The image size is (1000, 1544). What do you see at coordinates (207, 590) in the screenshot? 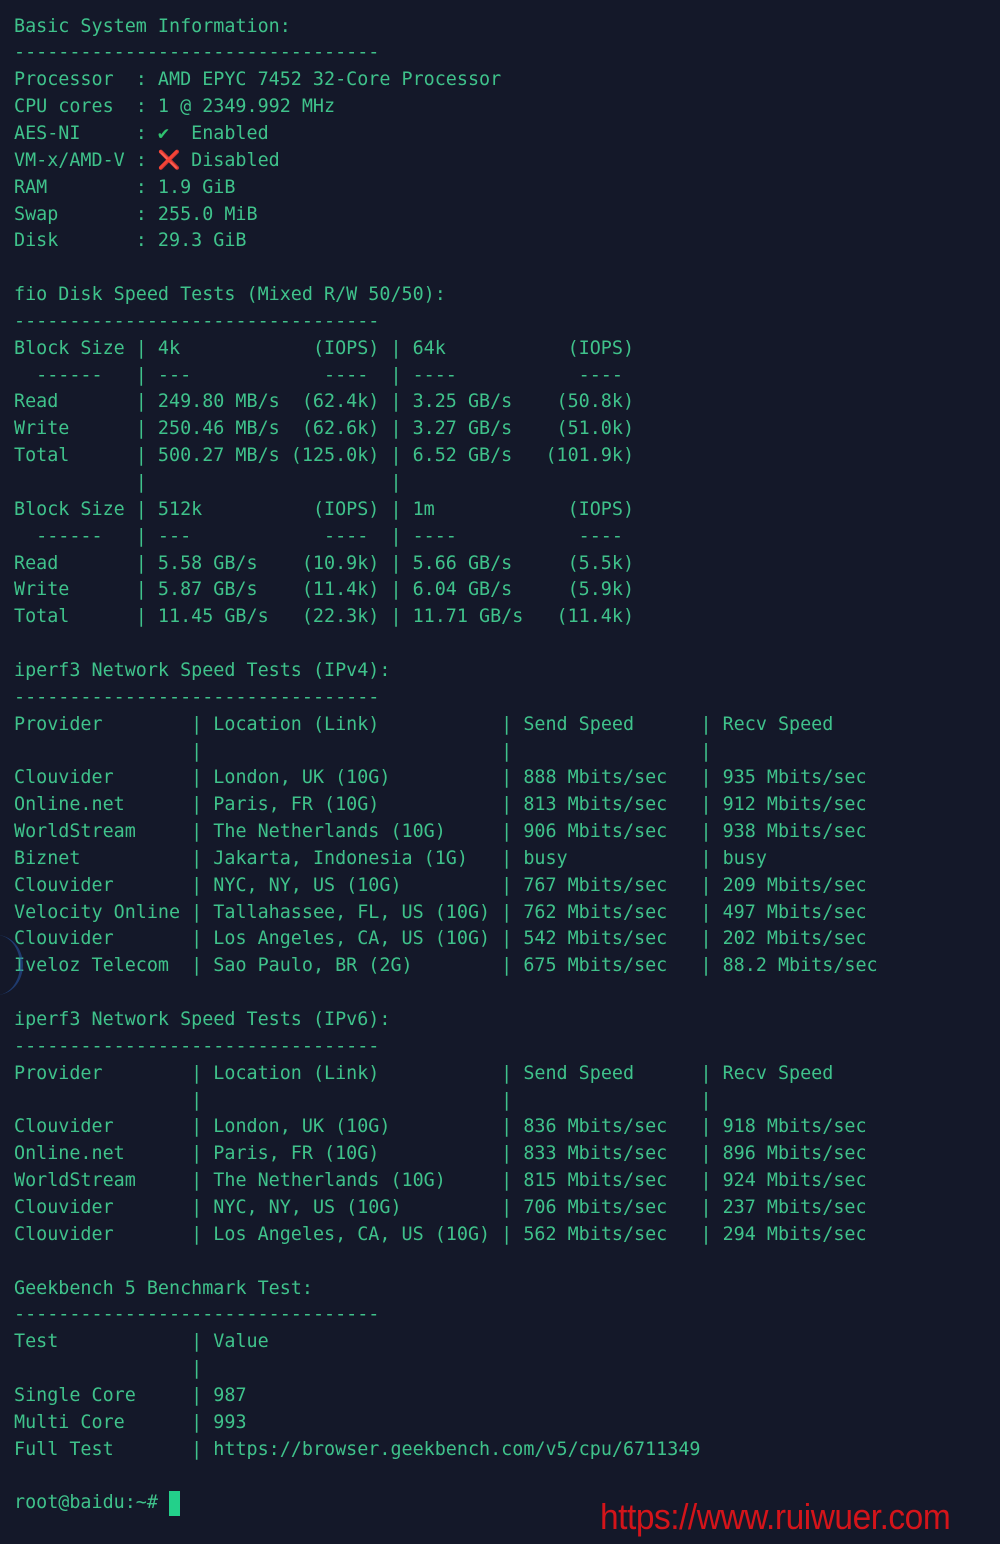
I see `fio-speed: 5.87 GB/s` at bounding box center [207, 590].